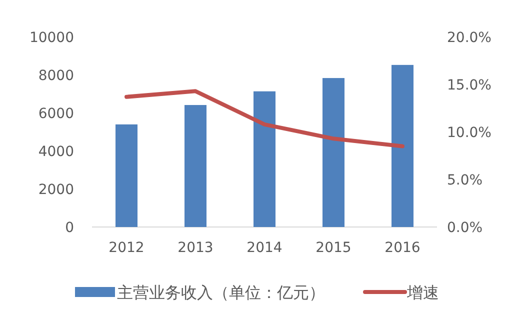 This screenshot has width=523, height=325. I want to click on x-tick-label: 2014, so click(264, 248).